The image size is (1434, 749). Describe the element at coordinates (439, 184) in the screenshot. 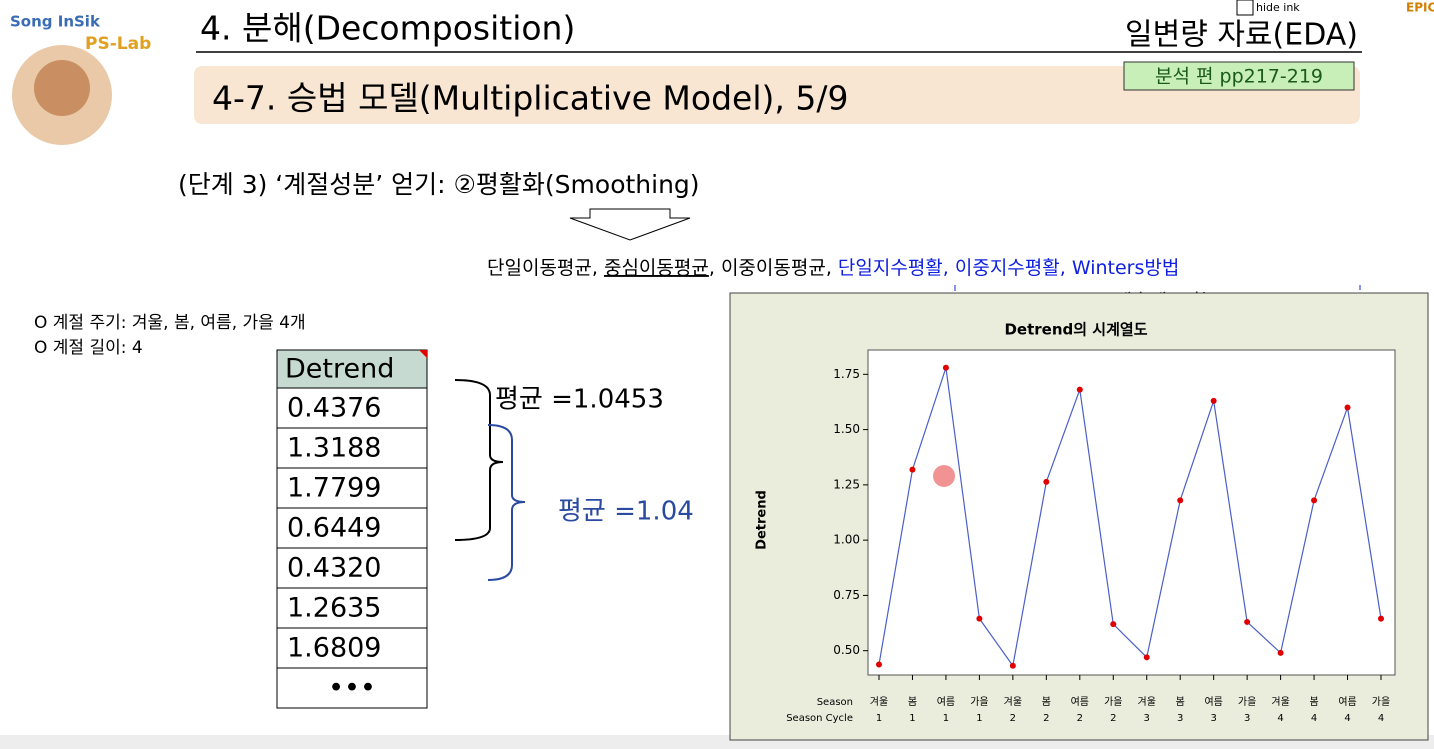

I see `step: (단계 3) ‘계절성분’ 얻기: ②평활화(Smoothing)` at that location.